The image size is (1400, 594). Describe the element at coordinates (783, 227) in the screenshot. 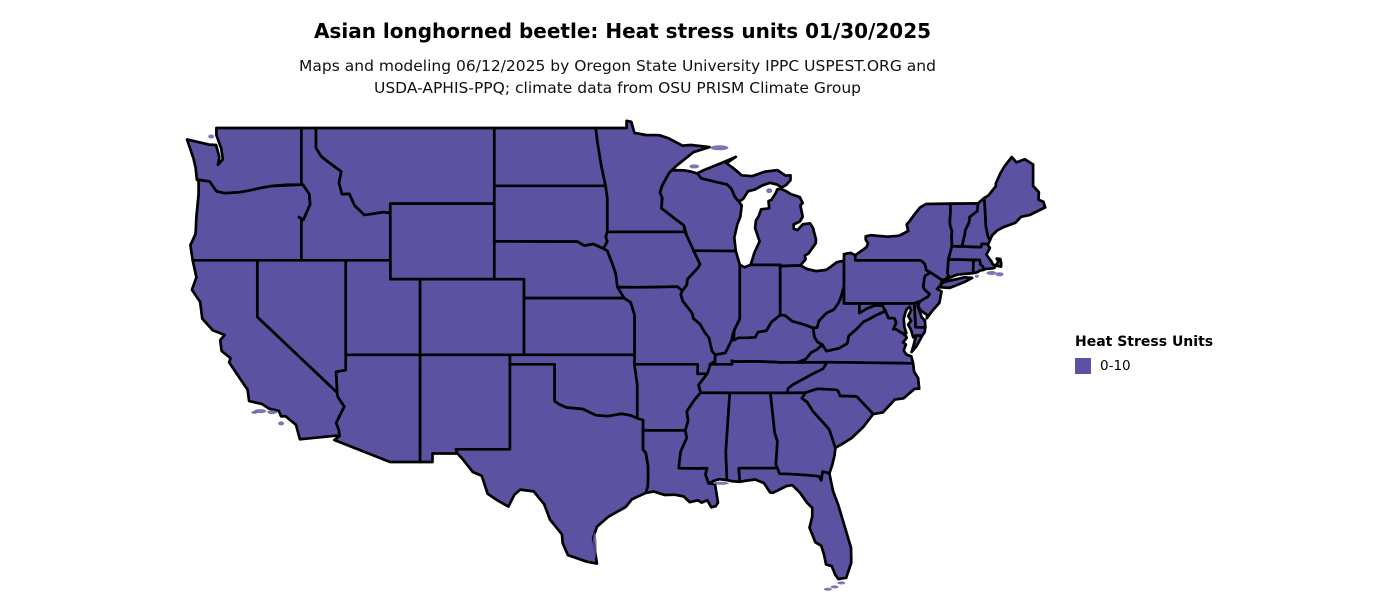

I see `state-mi` at that location.